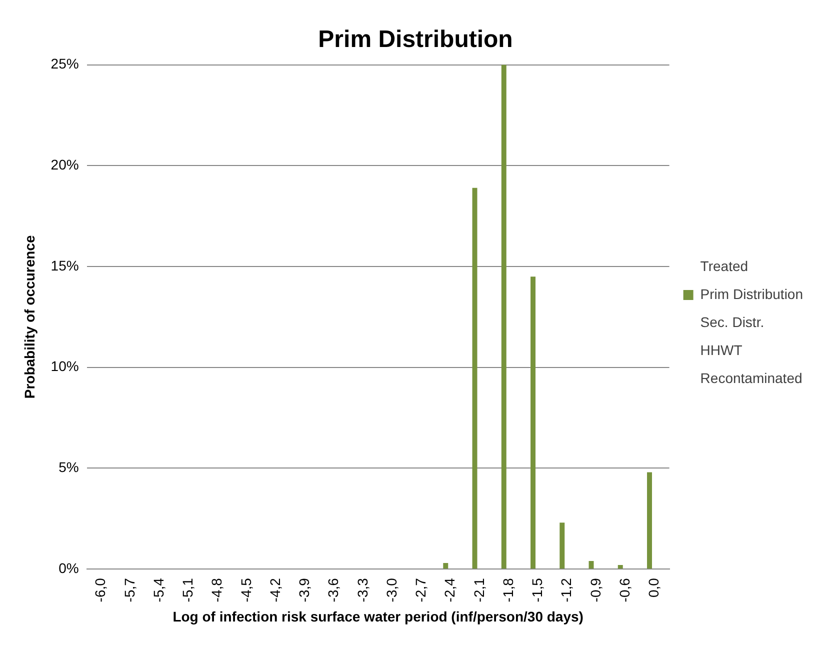  Describe the element at coordinates (100, 590) in the screenshot. I see `x-tick-label: -6,0` at that location.